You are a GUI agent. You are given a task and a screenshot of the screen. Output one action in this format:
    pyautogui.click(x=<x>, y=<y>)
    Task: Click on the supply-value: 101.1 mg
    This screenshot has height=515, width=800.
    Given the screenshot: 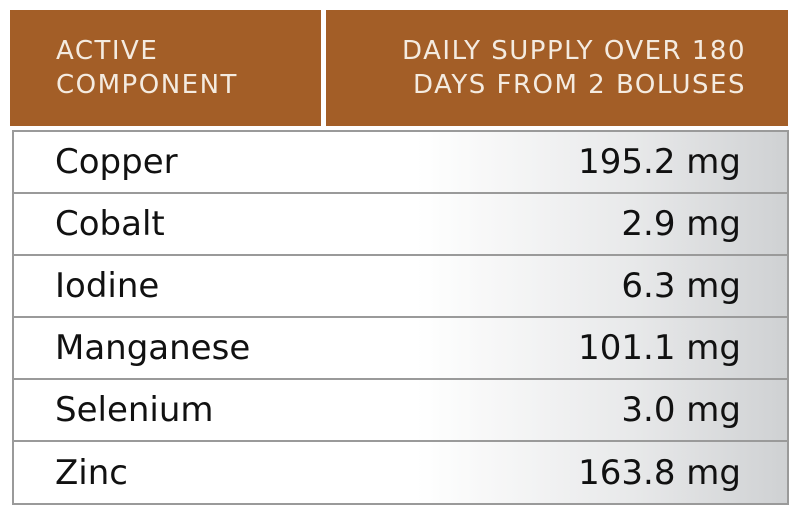 What is the action you would take?
    pyautogui.click(x=659, y=348)
    